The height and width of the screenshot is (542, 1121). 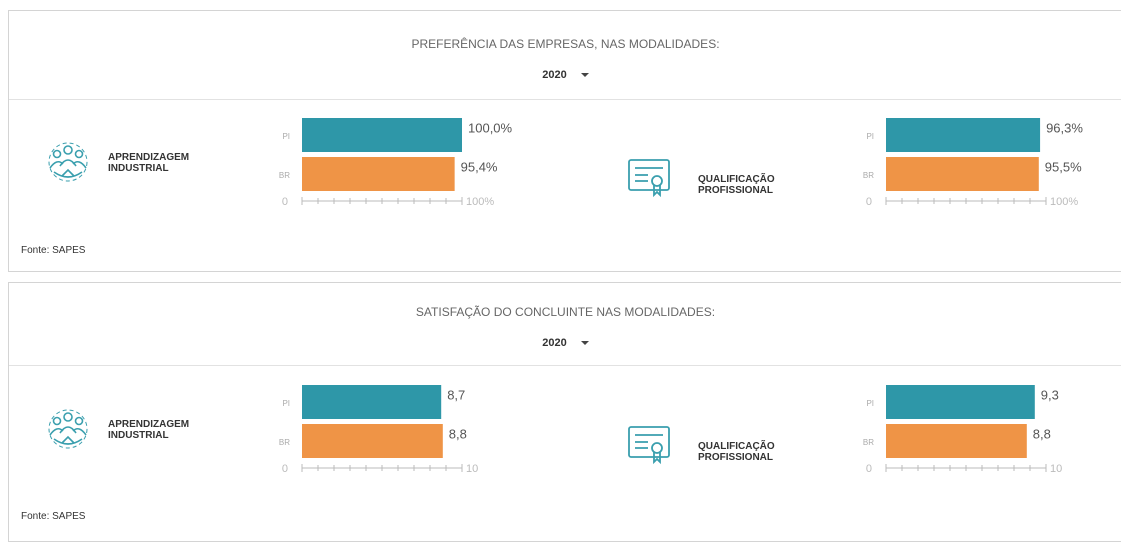 I want to click on bar-chart: PI 9,3 BR 8,8 0 10, so click(x=962, y=430).